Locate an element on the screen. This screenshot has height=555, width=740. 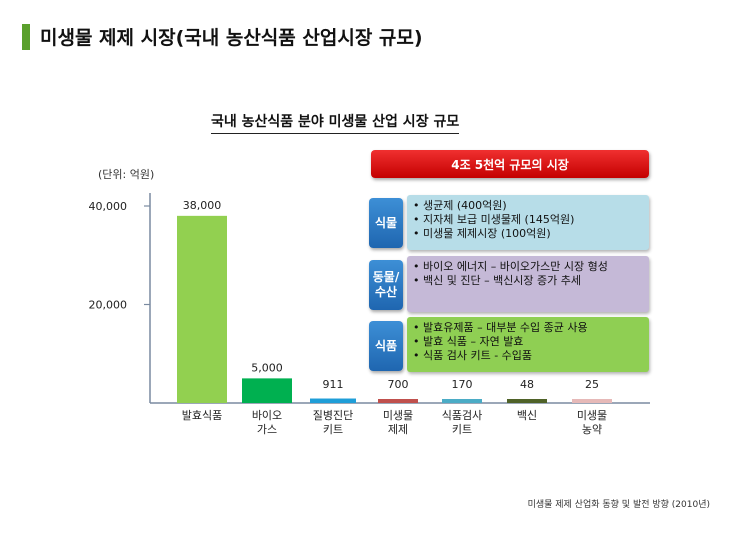
group-tag-label: 식품 is located at coordinates (386, 345).